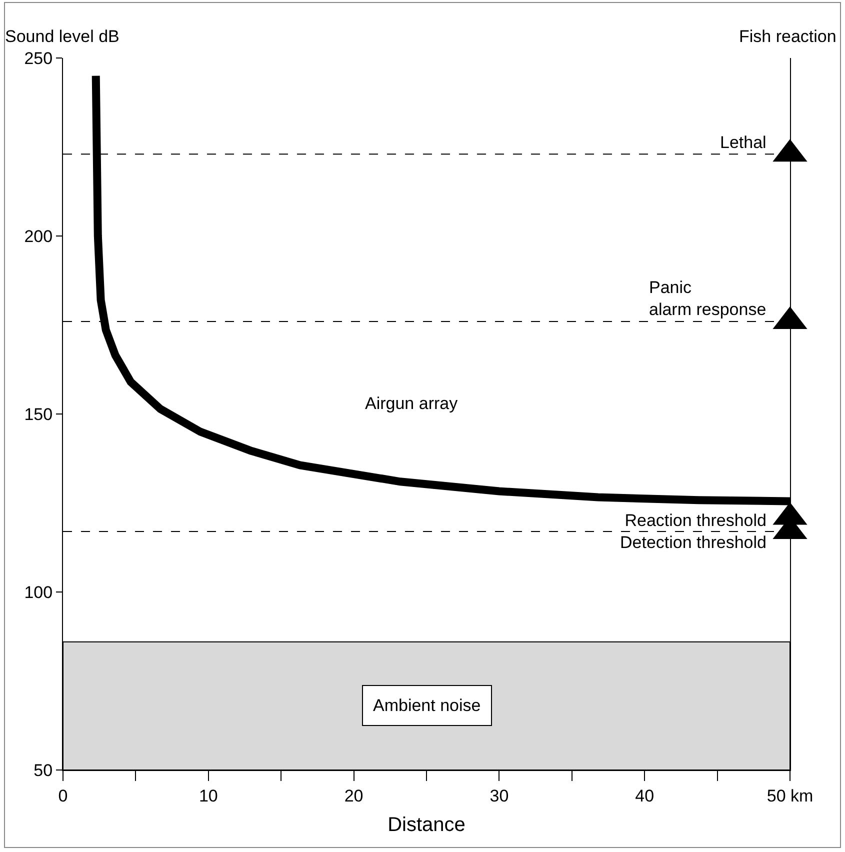  I want to click on x-tick-label: 40, so click(644, 796).